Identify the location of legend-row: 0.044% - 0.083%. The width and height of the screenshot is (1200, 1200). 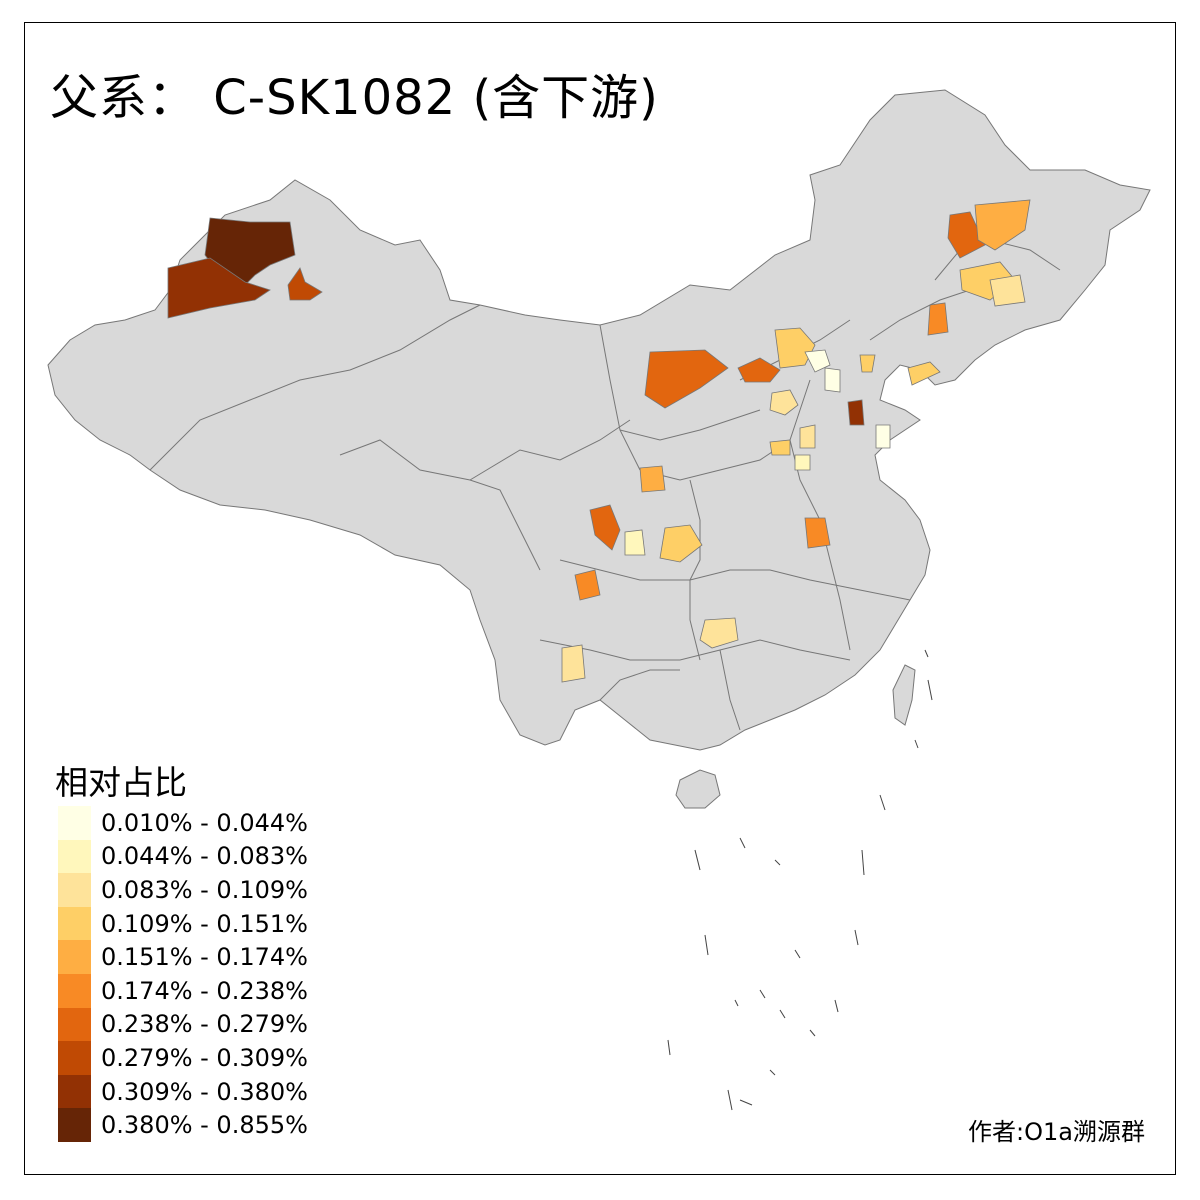
(183, 856).